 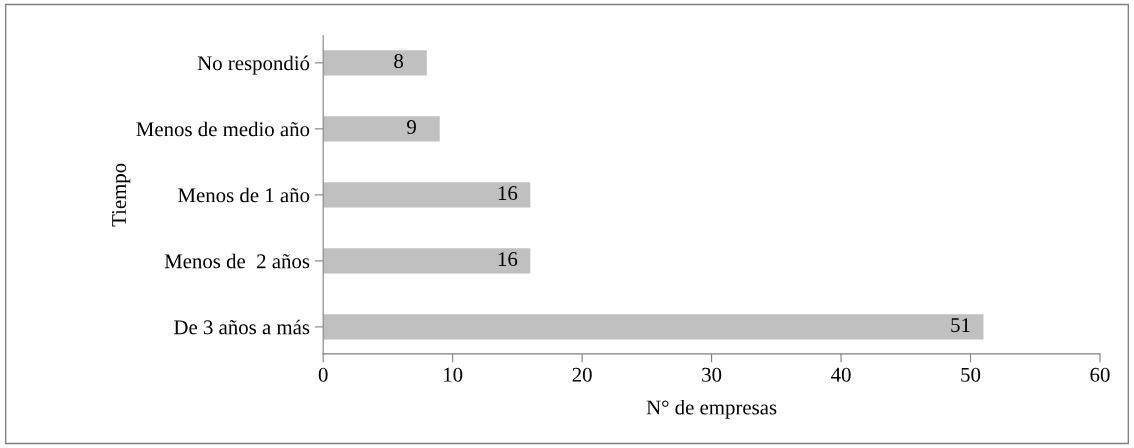 What do you see at coordinates (323, 374) in the screenshot?
I see `x-tick-label: 0` at bounding box center [323, 374].